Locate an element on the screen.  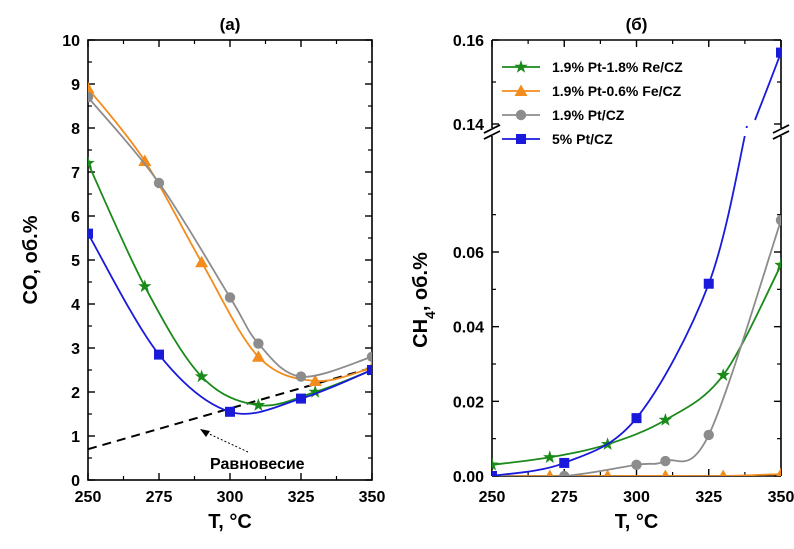
y-tick-label: 0.04 is located at coordinates (468, 328).